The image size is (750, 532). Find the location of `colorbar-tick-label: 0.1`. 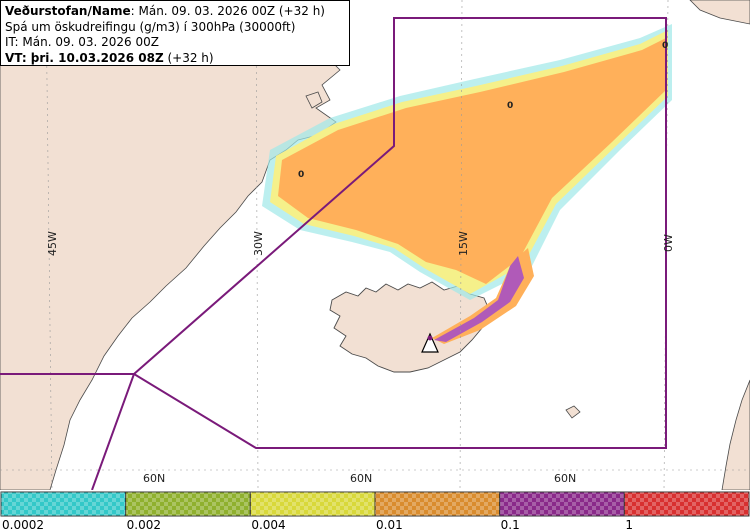

colorbar-tick-label: 0.1 is located at coordinates (510, 525).